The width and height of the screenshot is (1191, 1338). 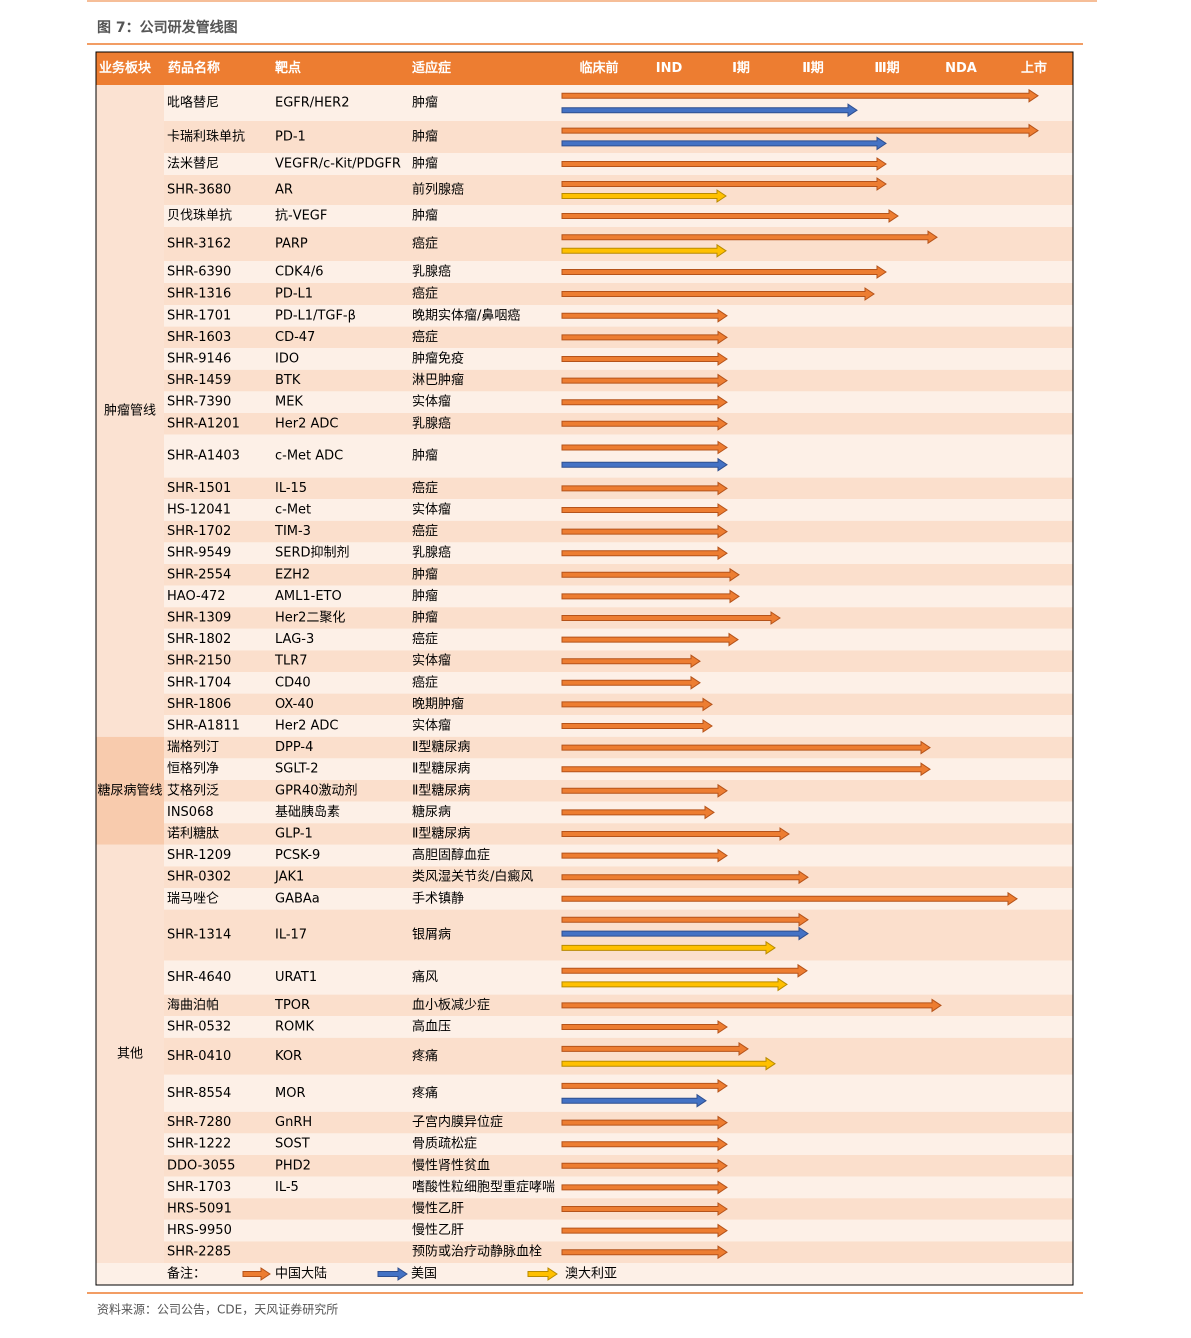 What do you see at coordinates (1034, 68) in the screenshot?
I see `column-header: 上市` at bounding box center [1034, 68].